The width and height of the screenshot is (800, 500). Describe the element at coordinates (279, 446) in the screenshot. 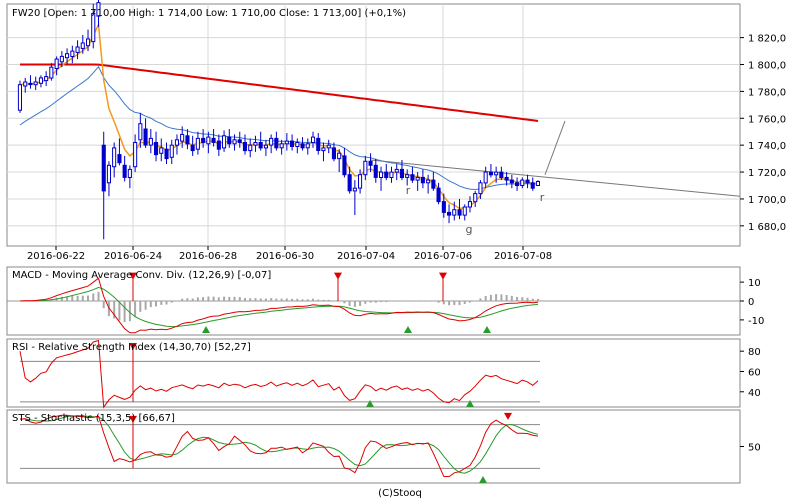

I see `sts-k-line` at that location.